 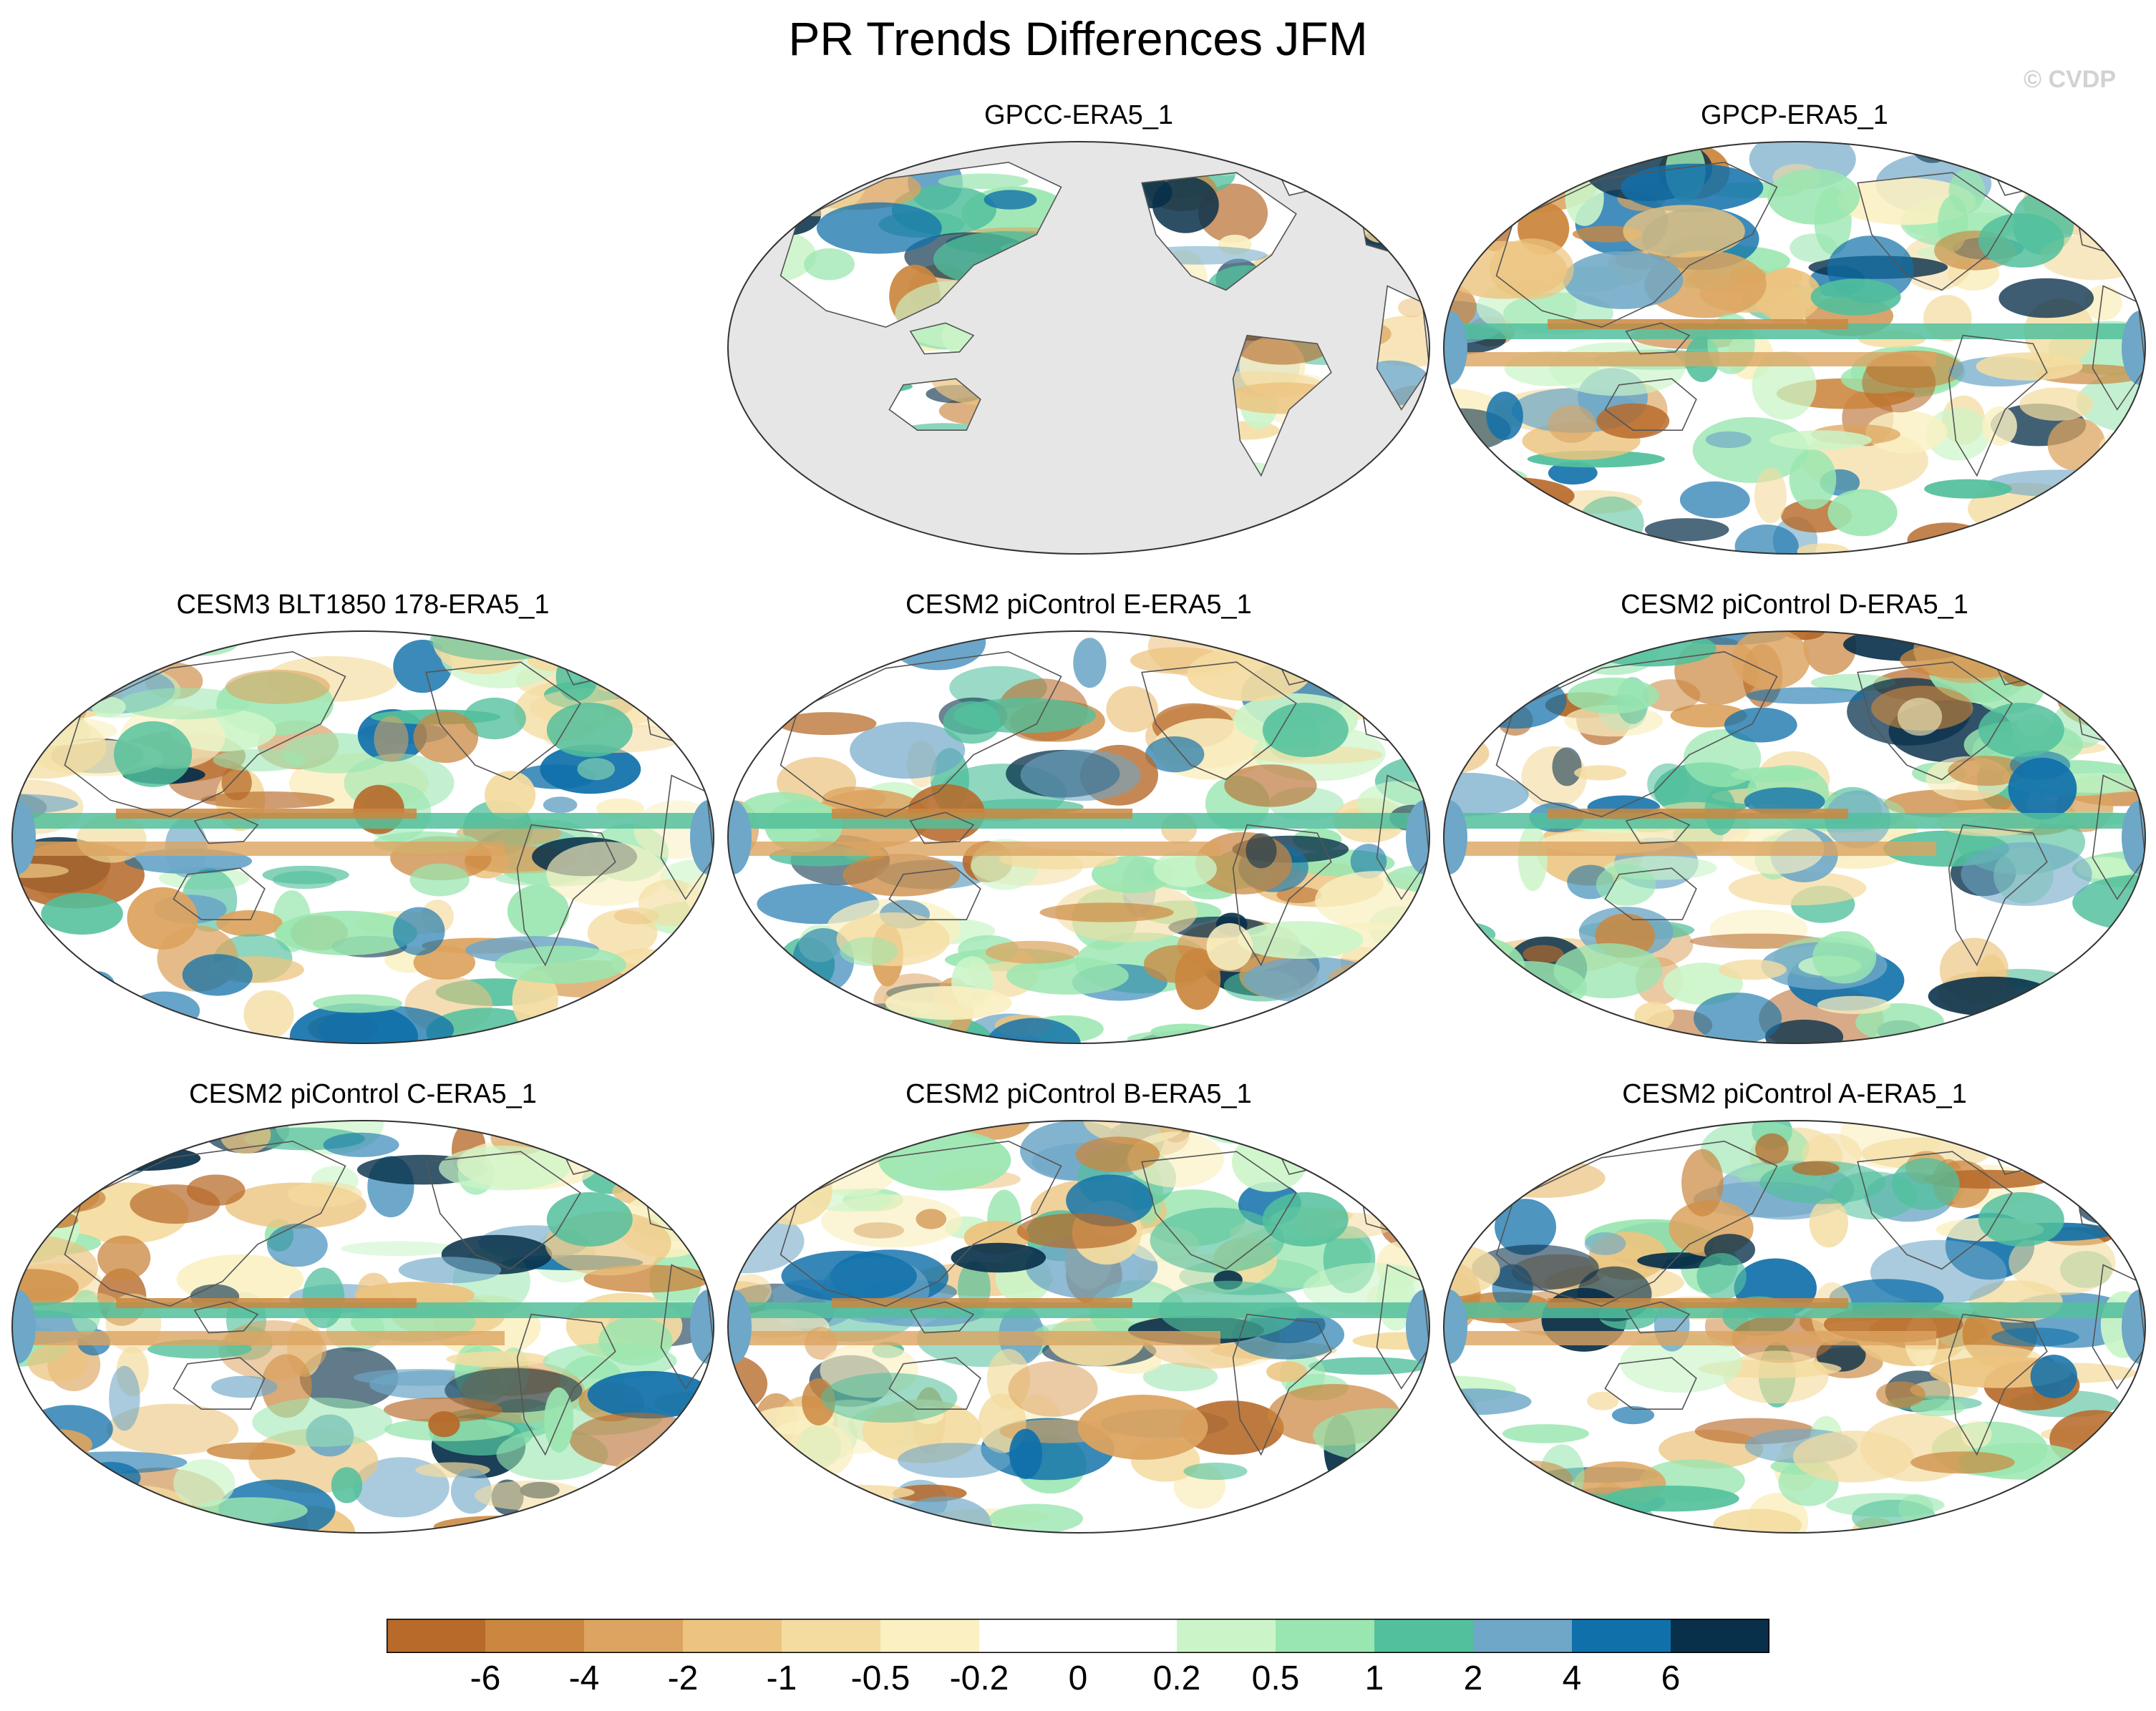 What do you see at coordinates (1275, 1678) in the screenshot?
I see `colorbar-tick-label: 0.5` at bounding box center [1275, 1678].